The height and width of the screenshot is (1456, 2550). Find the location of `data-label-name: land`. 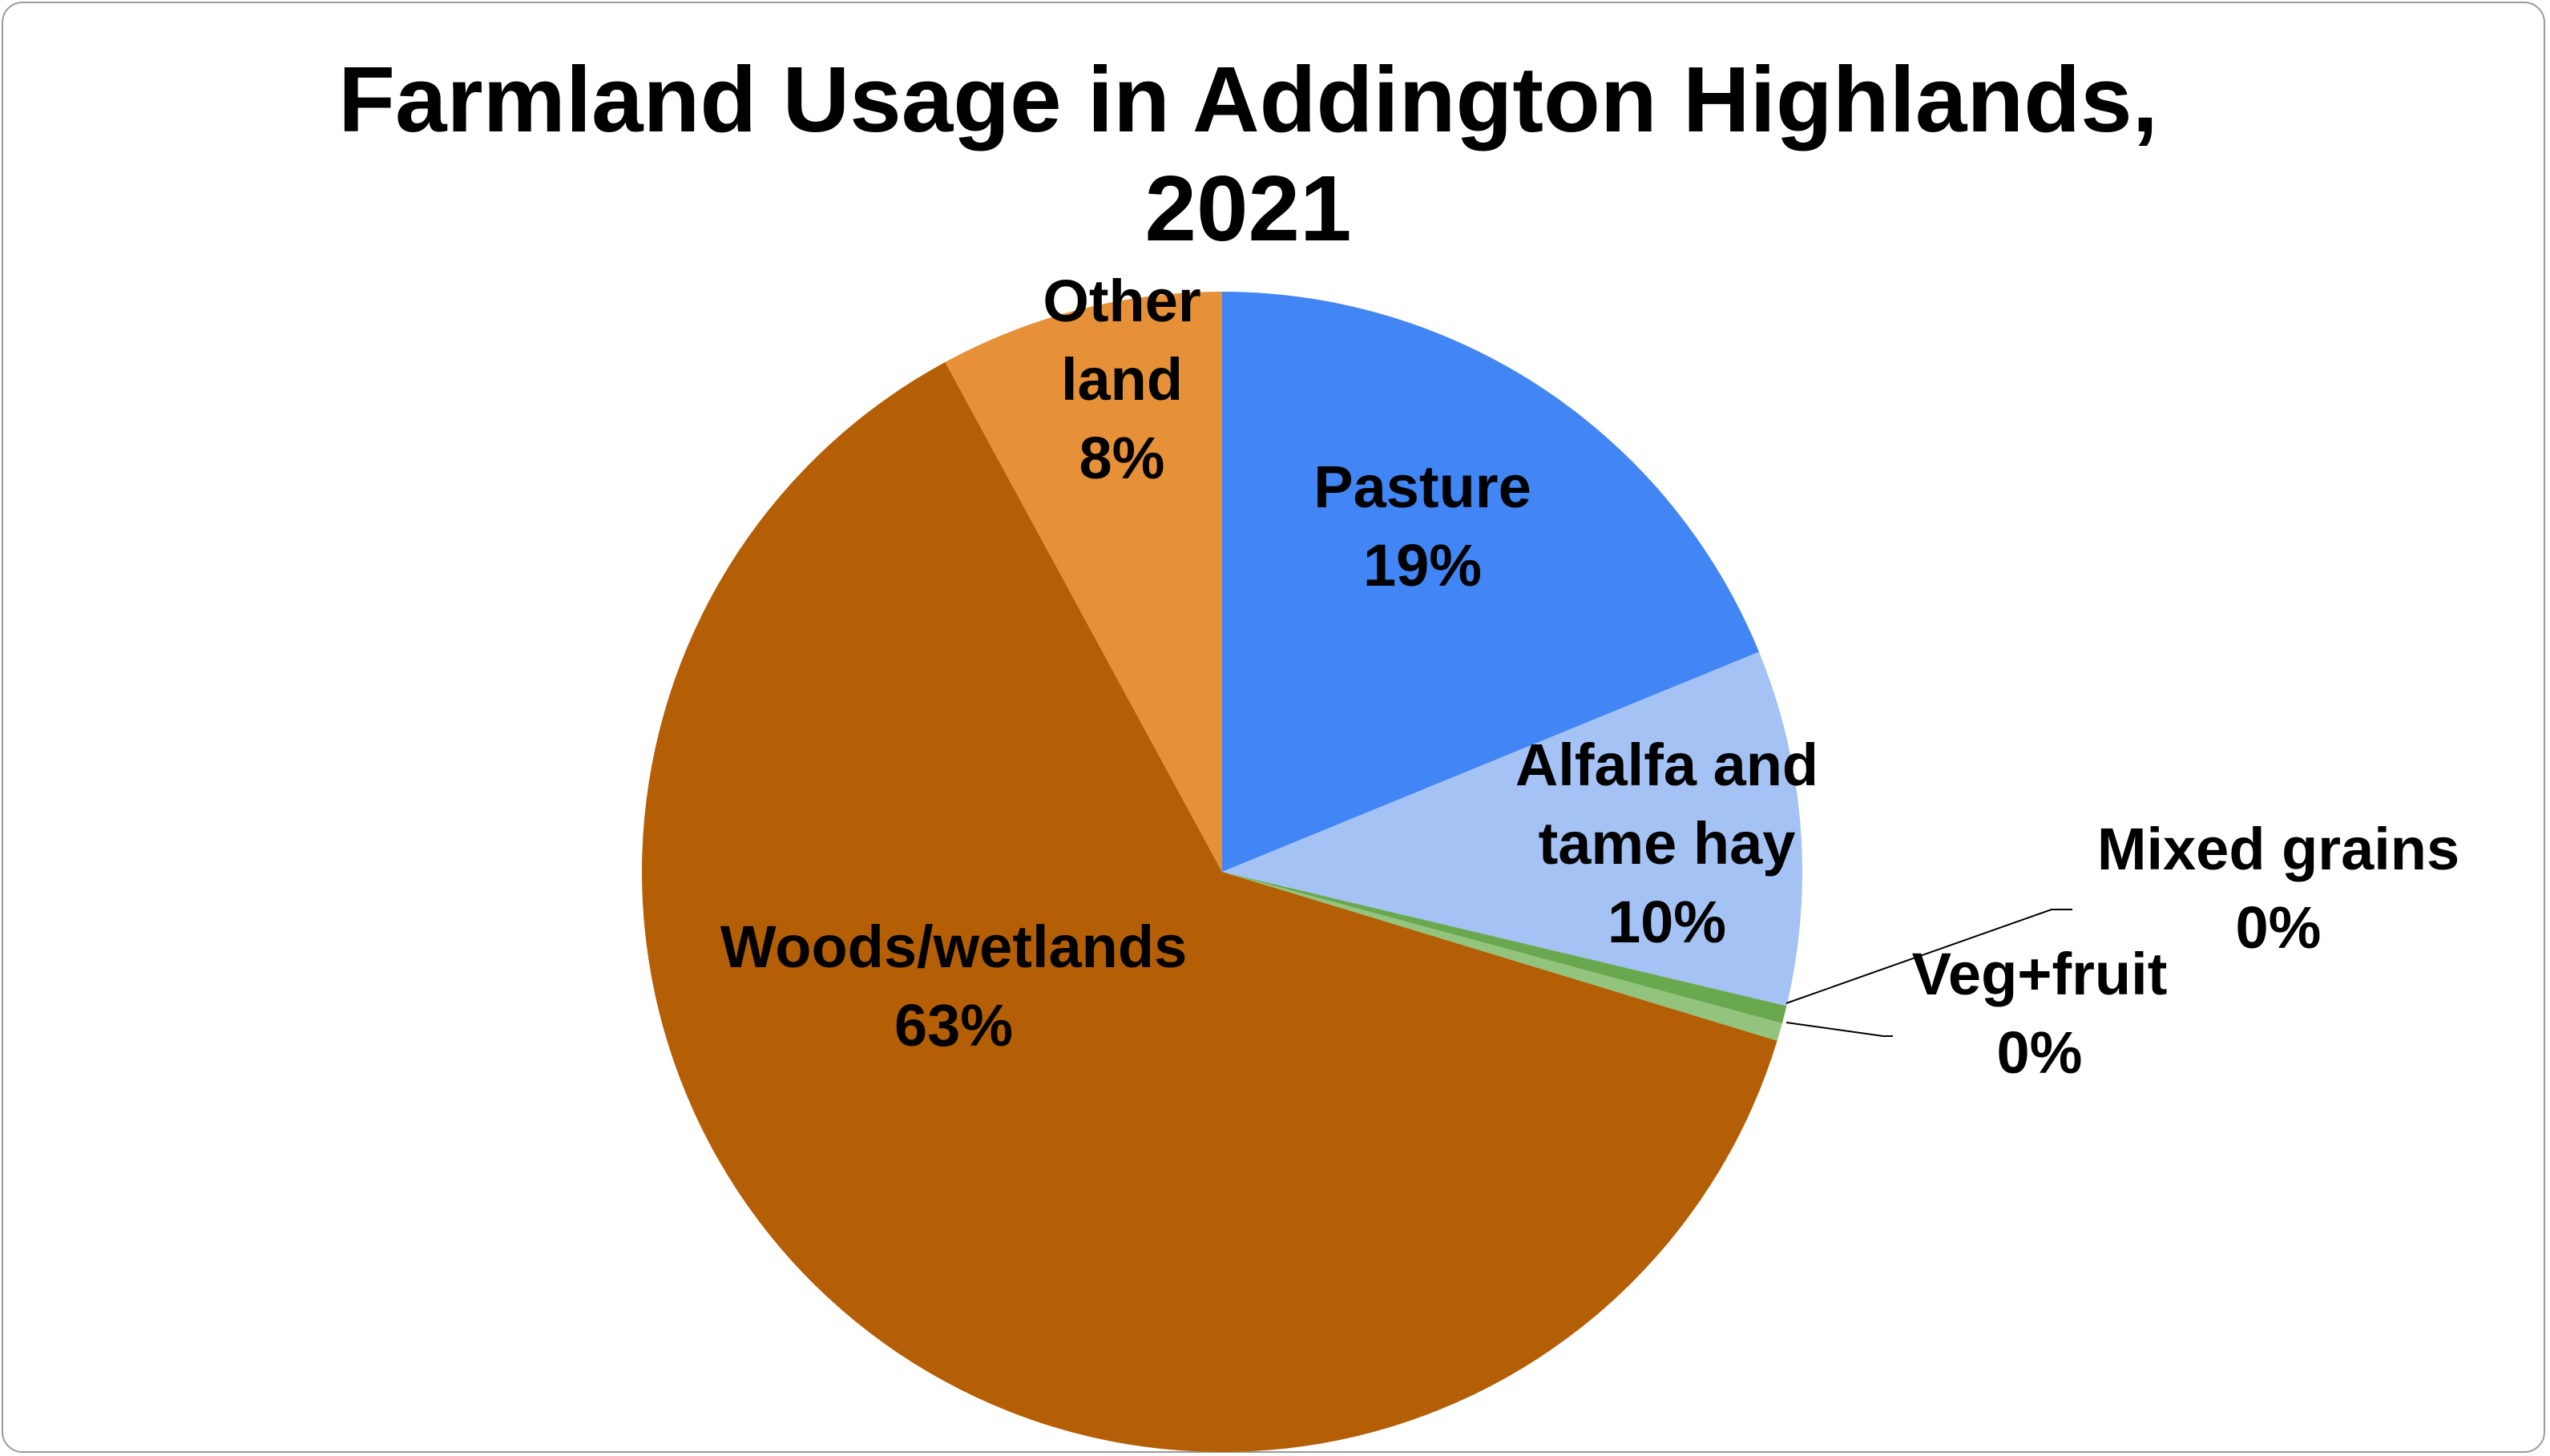

data-label-name: land is located at coordinates (1122, 380).